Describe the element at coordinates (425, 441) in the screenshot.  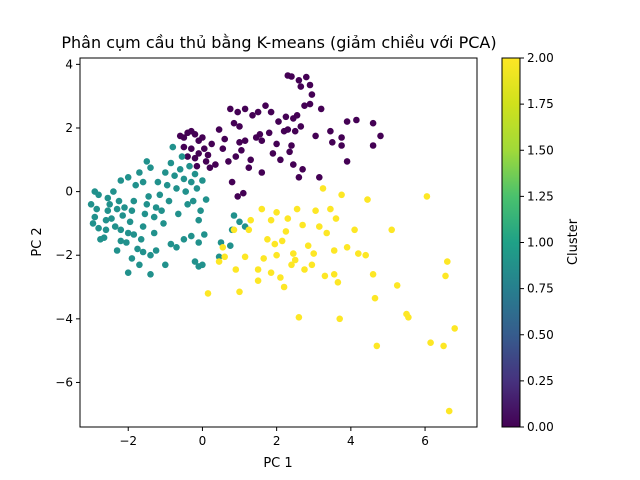
I see `x-tick-label: 6` at that location.